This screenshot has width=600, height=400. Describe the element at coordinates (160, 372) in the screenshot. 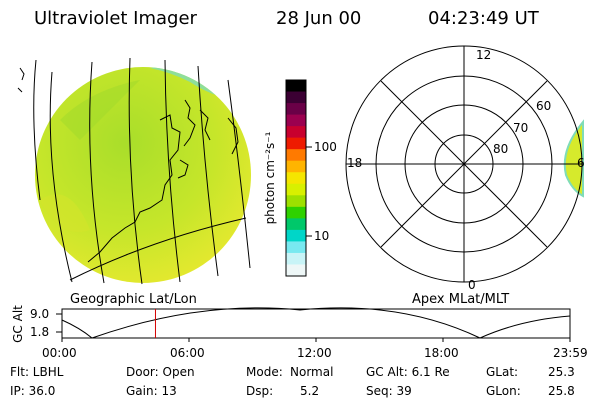

I see `info-door: Door: Open` at that location.